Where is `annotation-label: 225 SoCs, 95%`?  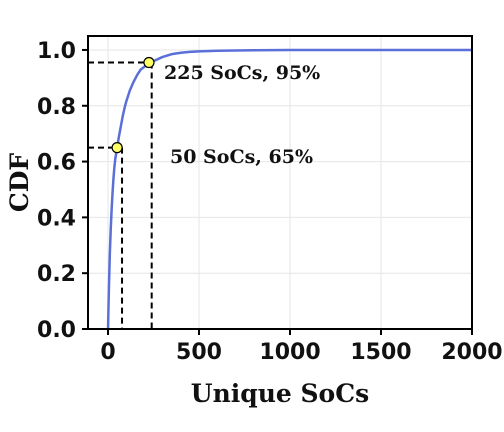 annotation-label: 225 SoCs, 95% is located at coordinates (242, 73).